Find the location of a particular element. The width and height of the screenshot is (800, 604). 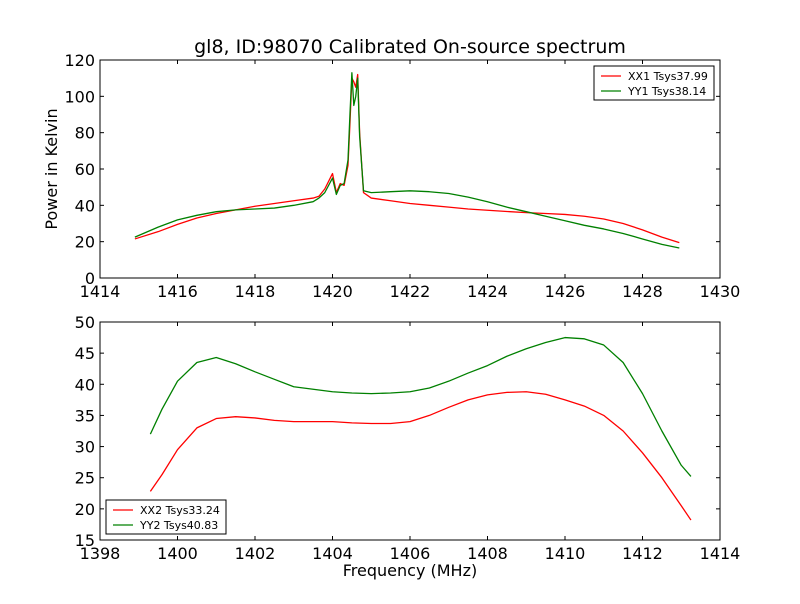

x-tick-label: 1400 is located at coordinates (177, 553).